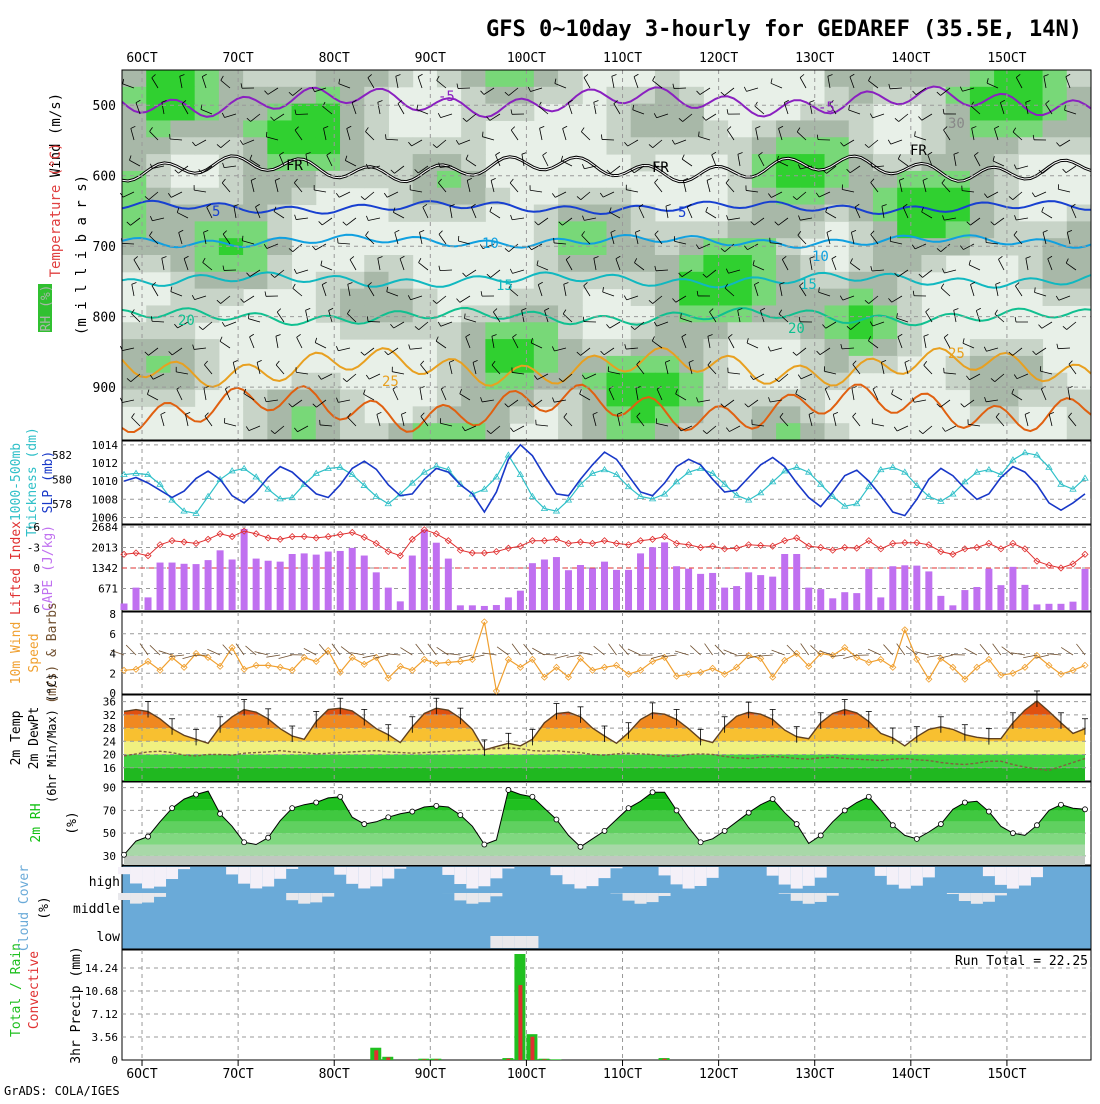  Describe the element at coordinates (430, 58) in the screenshot. I see `top-date-label: 9OCT` at that location.